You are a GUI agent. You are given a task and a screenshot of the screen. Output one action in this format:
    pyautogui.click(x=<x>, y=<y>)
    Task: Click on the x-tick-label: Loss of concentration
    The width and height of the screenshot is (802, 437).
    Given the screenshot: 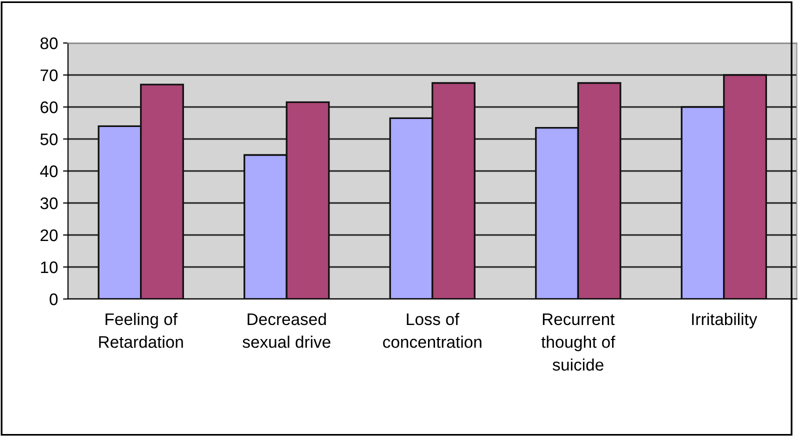 What is the action you would take?
    pyautogui.click(x=432, y=330)
    